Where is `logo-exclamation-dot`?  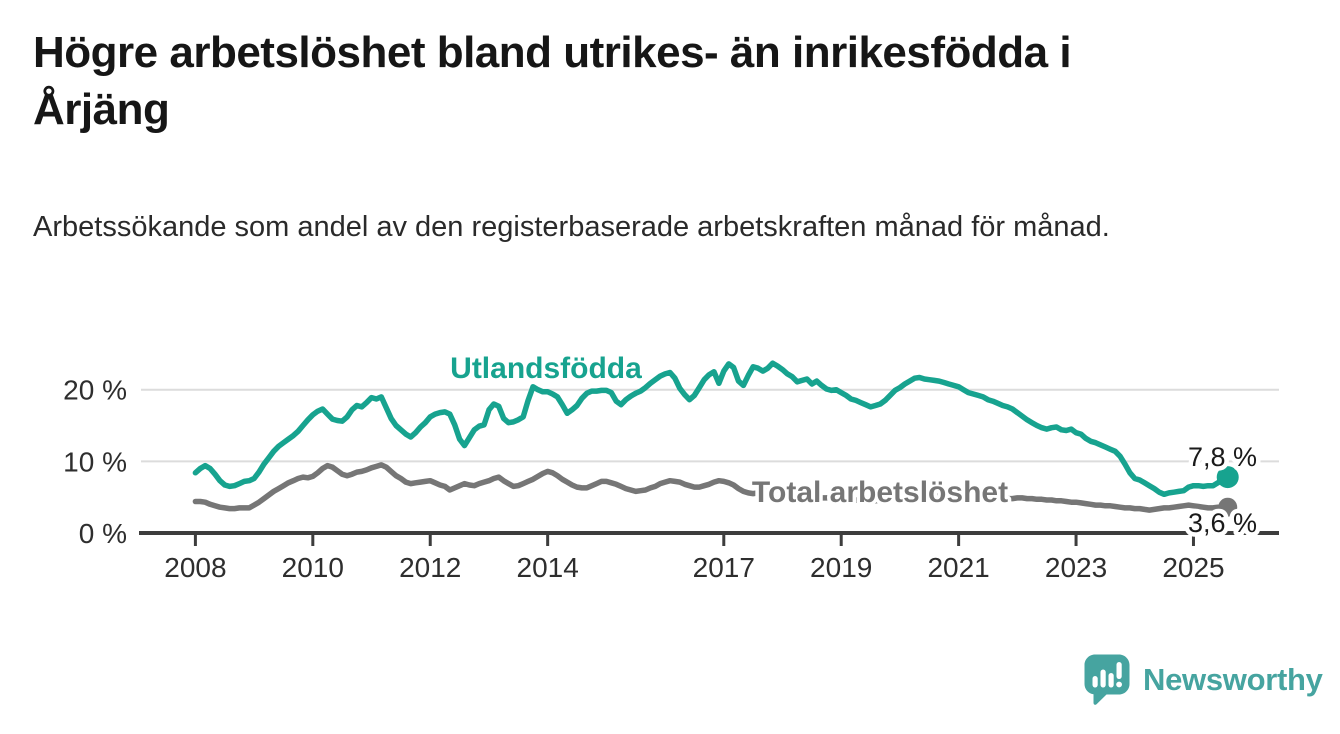 logo-exclamation-dot is located at coordinates (1119, 684).